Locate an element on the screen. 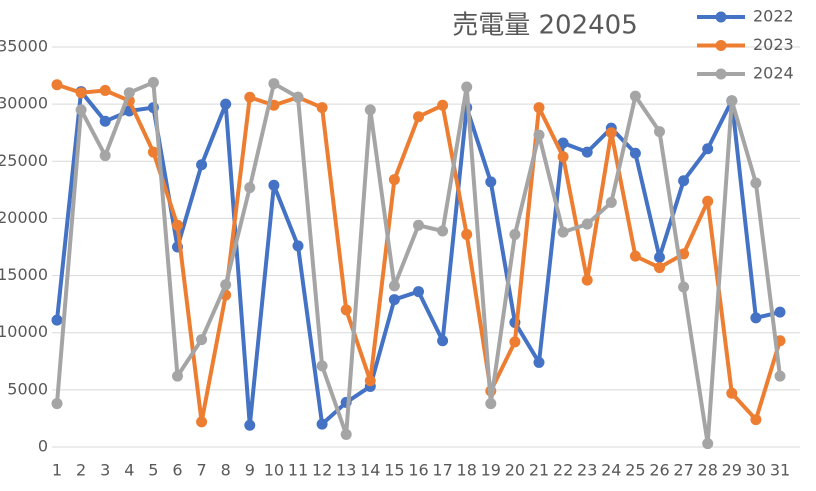 The image size is (816, 491). x-tick-label: 29 is located at coordinates (732, 470).